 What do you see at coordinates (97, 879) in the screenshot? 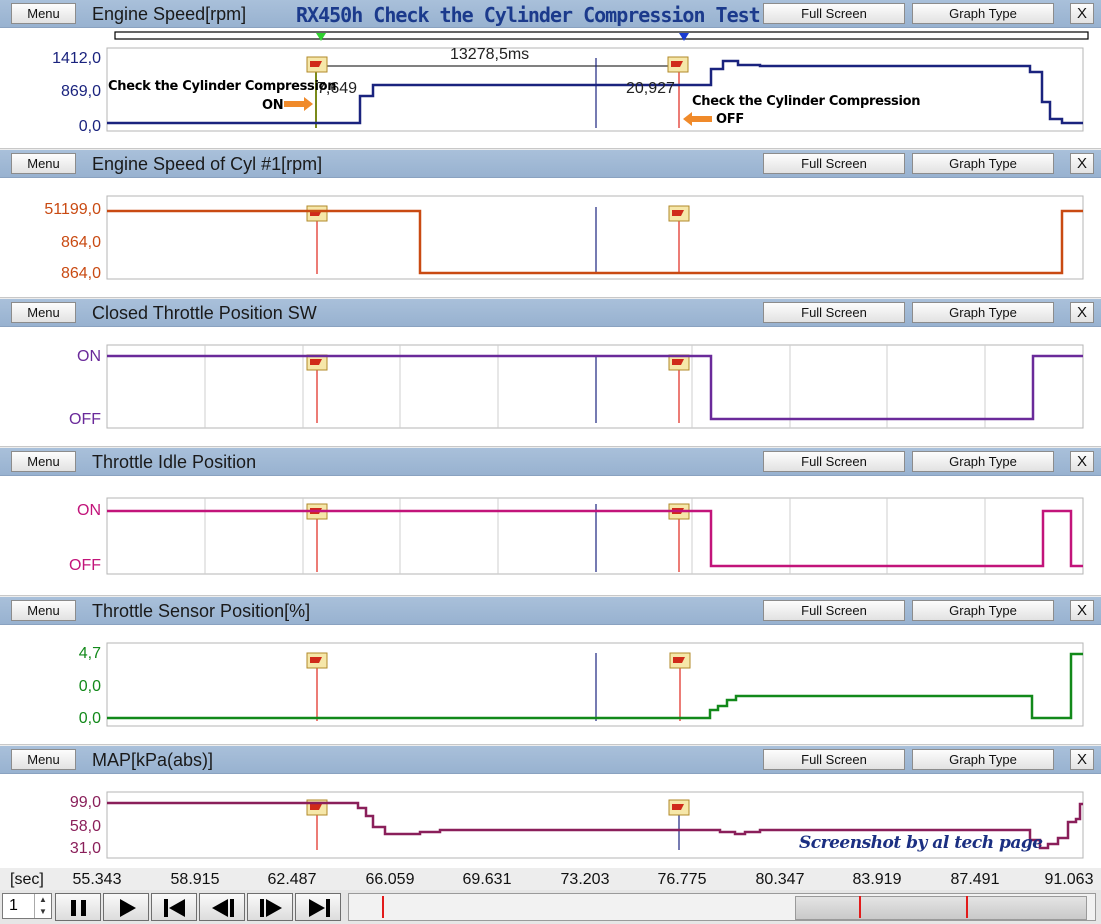
I see `time-tick-label: 55.343` at bounding box center [97, 879].